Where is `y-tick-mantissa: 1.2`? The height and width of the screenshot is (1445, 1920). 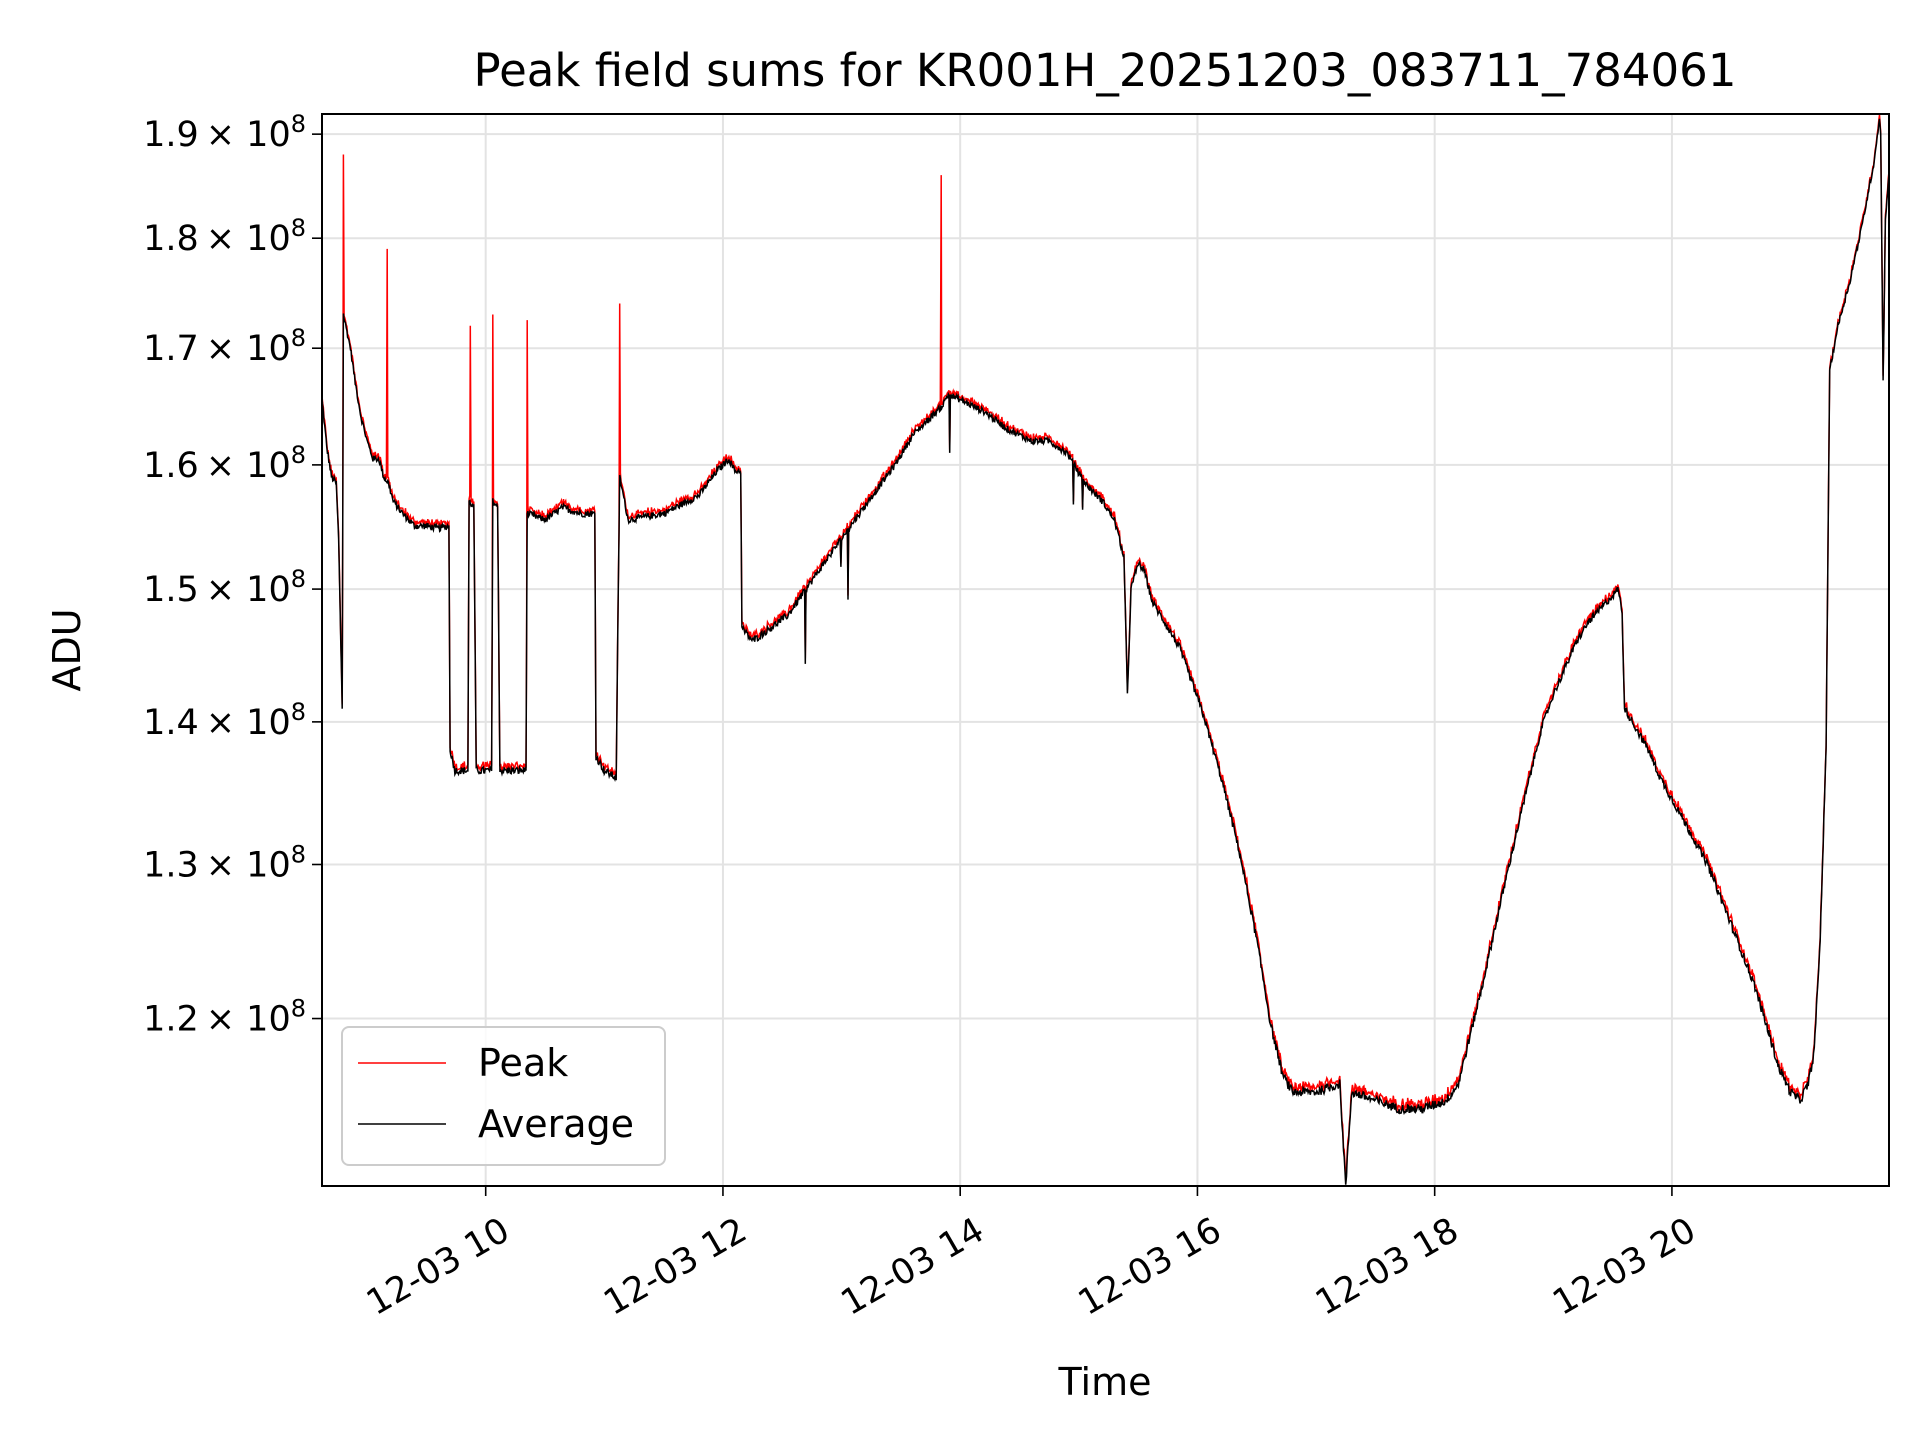
y-tick-mantissa: 1.2 is located at coordinates (171, 1020).